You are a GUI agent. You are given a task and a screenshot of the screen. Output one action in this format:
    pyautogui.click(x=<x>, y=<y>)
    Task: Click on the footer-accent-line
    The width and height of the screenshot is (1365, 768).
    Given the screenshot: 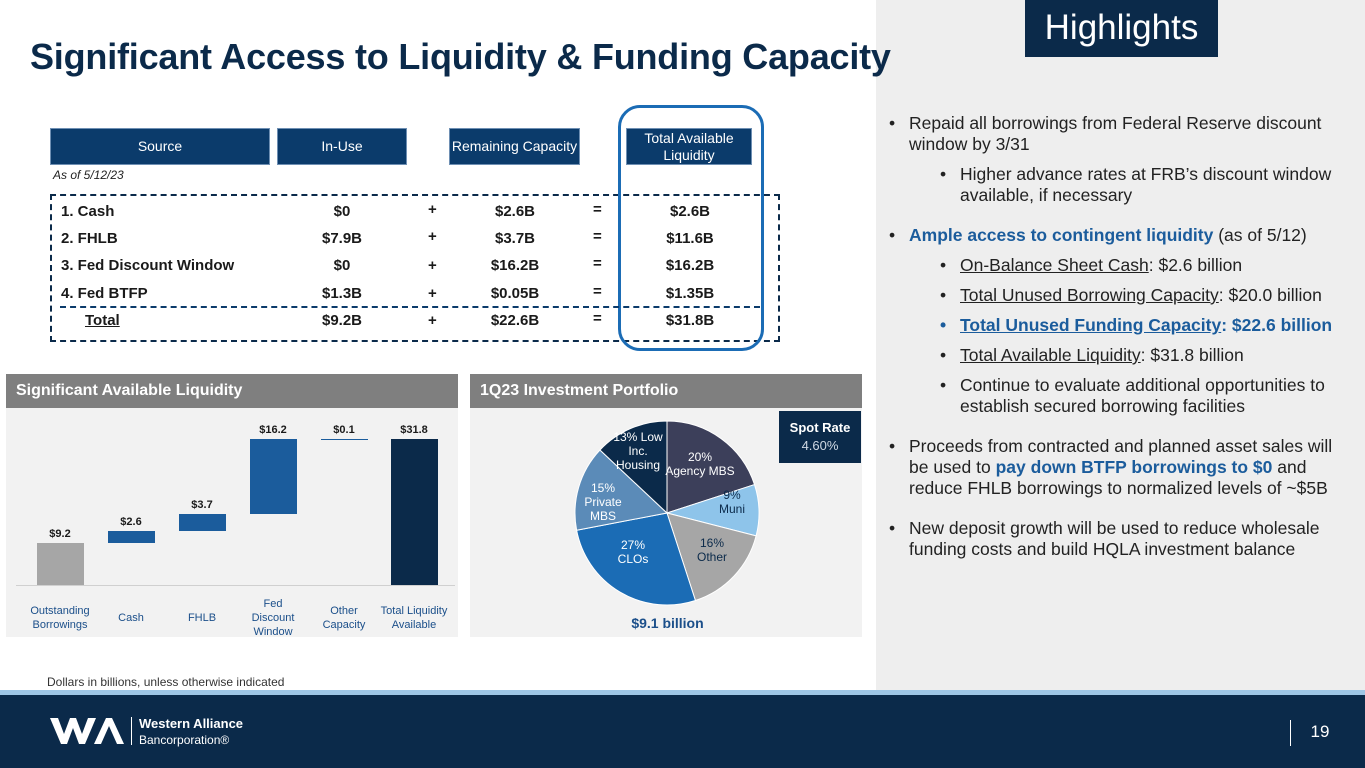 What is the action you would take?
    pyautogui.click(x=682, y=692)
    